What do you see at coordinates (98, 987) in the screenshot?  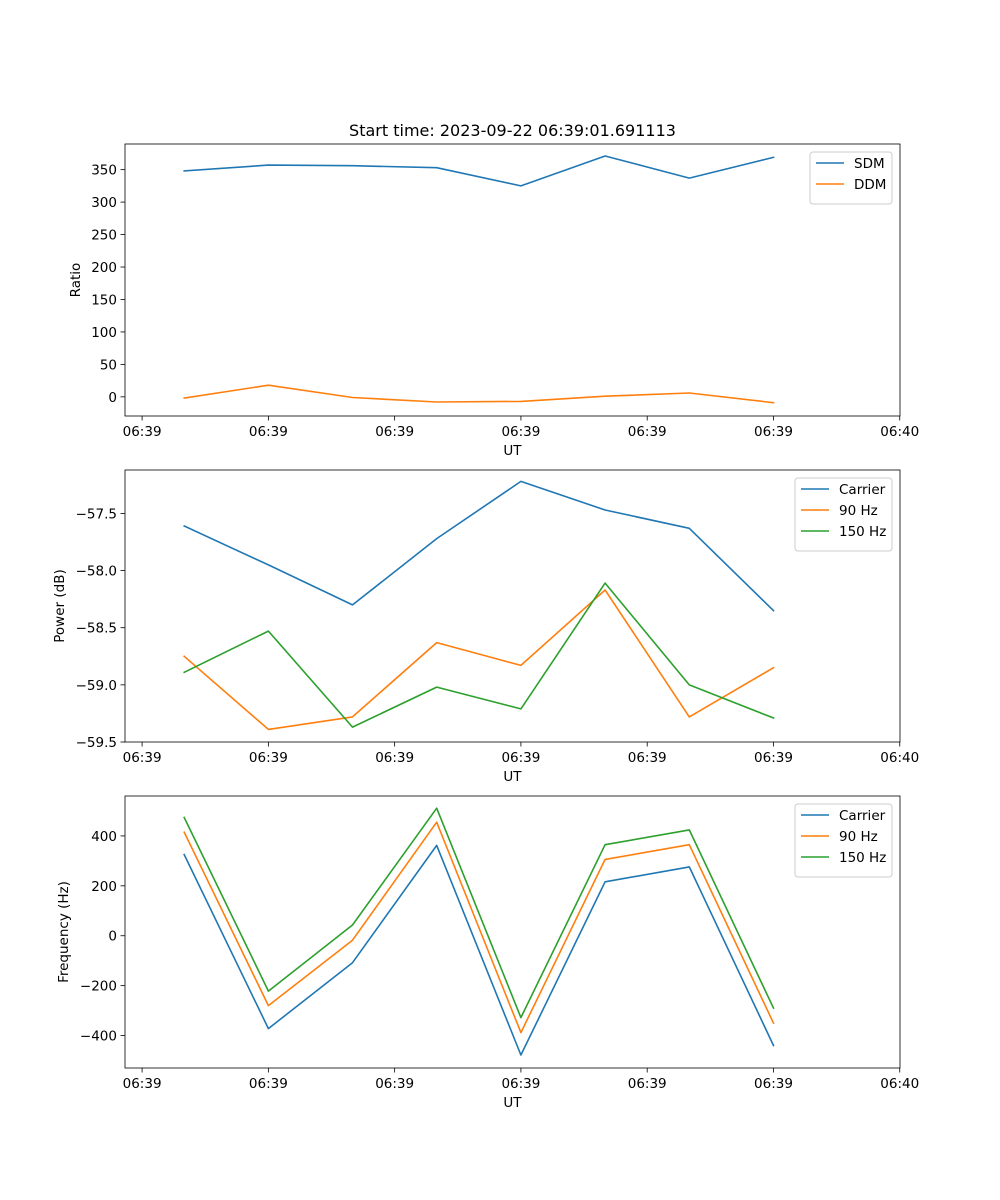 I see `y-tick-label: −200` at bounding box center [98, 987].